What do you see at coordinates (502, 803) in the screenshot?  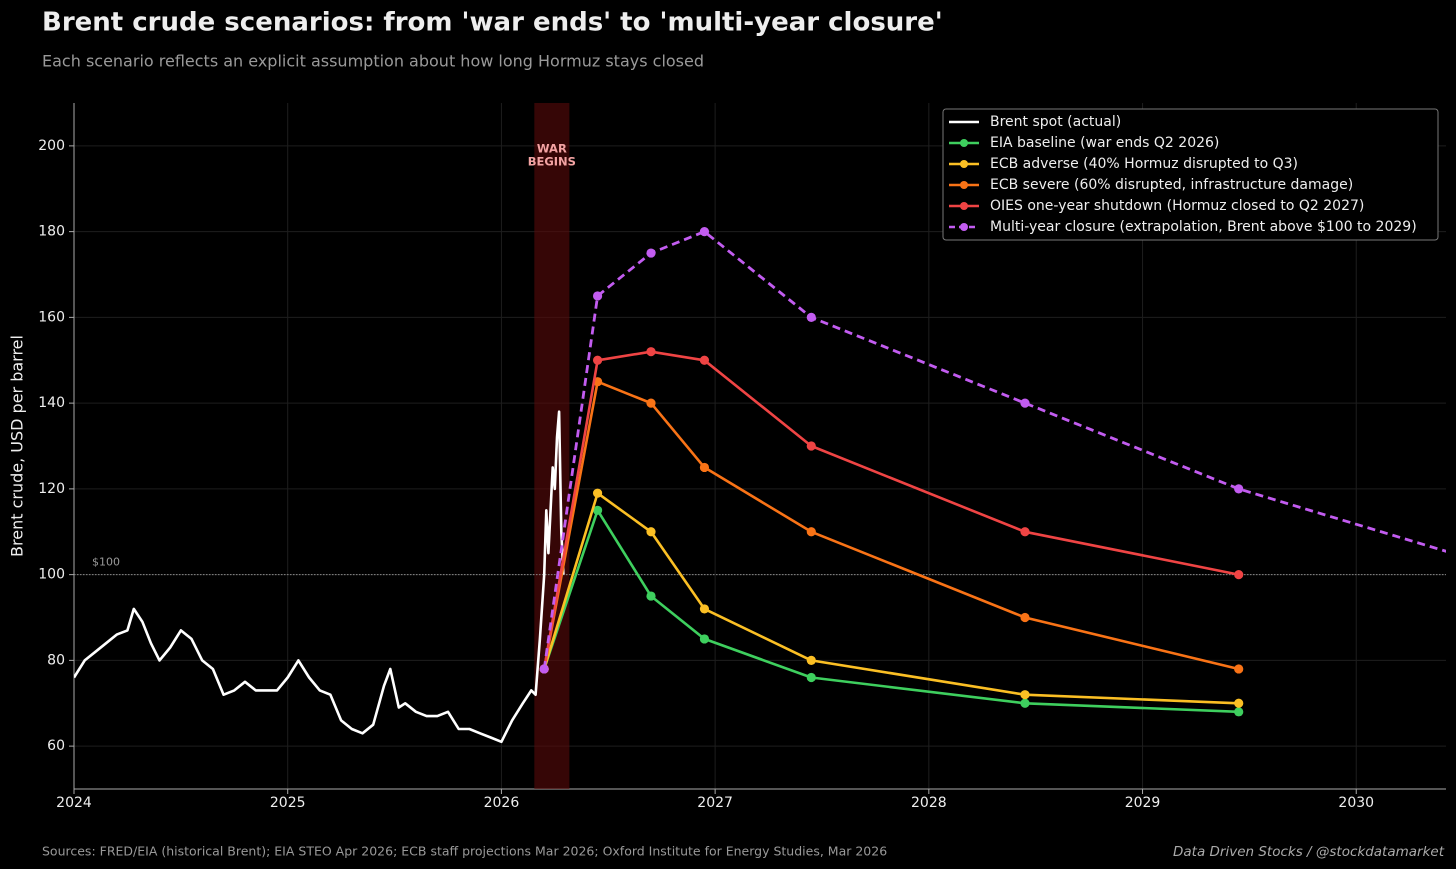 I see `x-tick-label: 2026` at bounding box center [502, 803].